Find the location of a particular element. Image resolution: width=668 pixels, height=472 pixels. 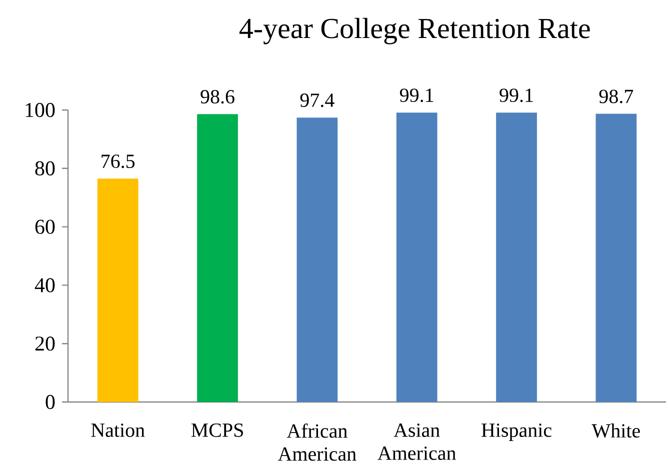

y-tick-label: 60 is located at coordinates (45, 227).